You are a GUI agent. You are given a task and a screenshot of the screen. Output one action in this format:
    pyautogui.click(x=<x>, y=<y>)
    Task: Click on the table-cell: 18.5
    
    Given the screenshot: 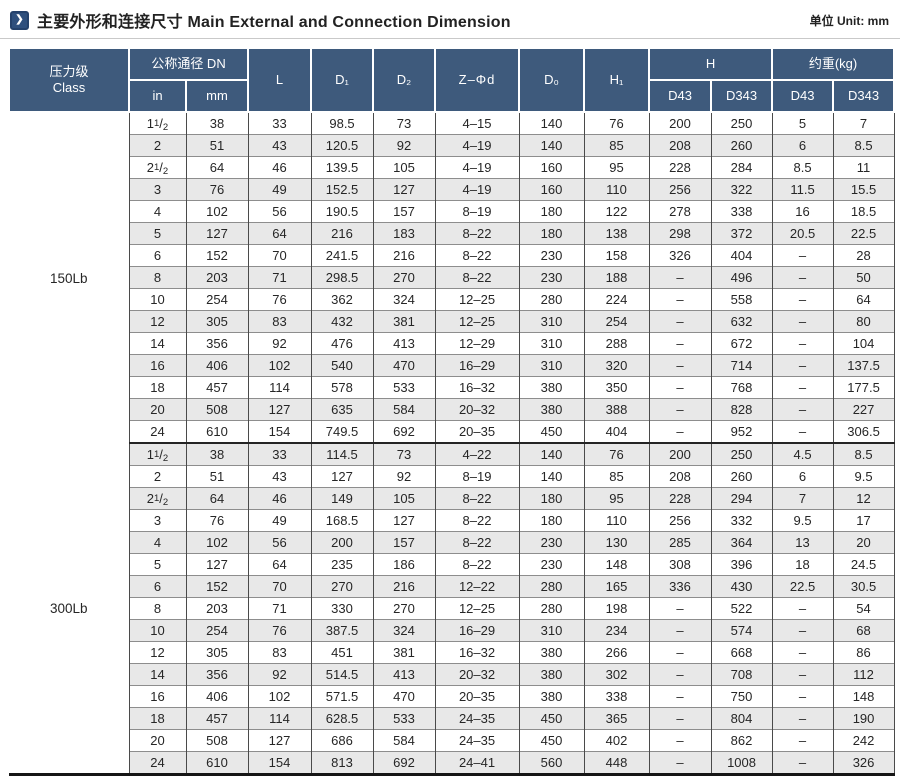 What is the action you would take?
    pyautogui.click(x=863, y=211)
    